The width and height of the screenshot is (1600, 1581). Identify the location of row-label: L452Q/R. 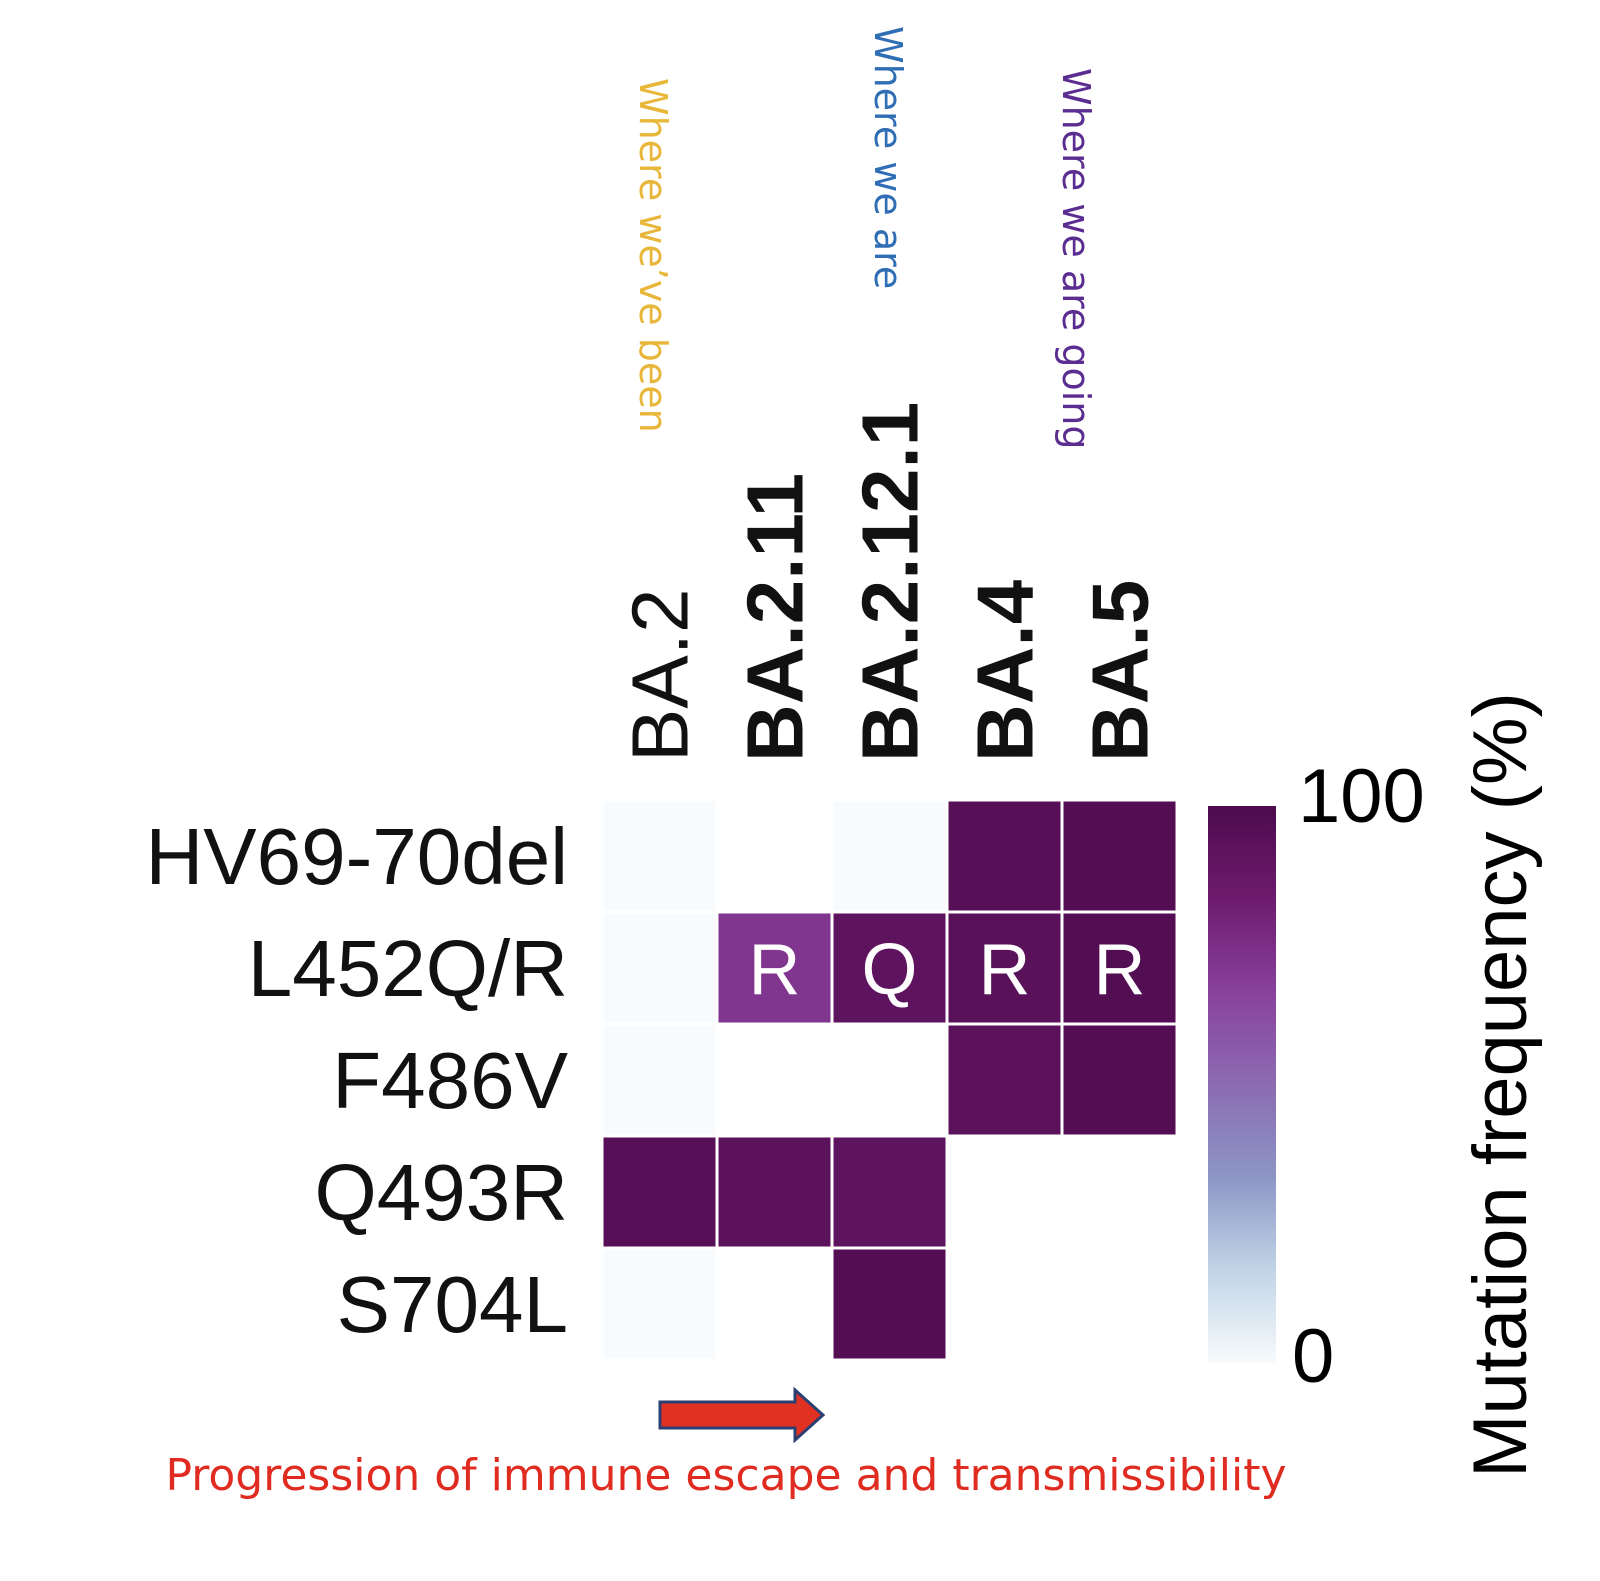
(408, 968).